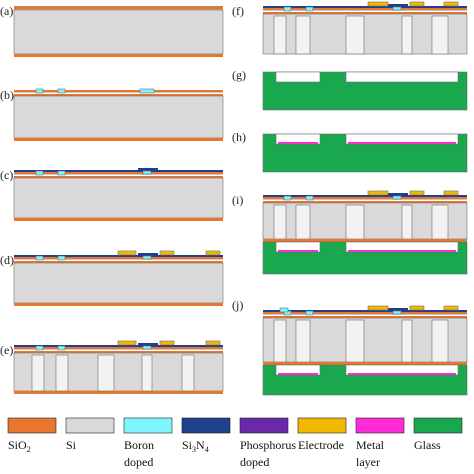 The width and height of the screenshot is (474, 474). What do you see at coordinates (438, 425) in the screenshot?
I see `legend-swatch-glass` at bounding box center [438, 425].